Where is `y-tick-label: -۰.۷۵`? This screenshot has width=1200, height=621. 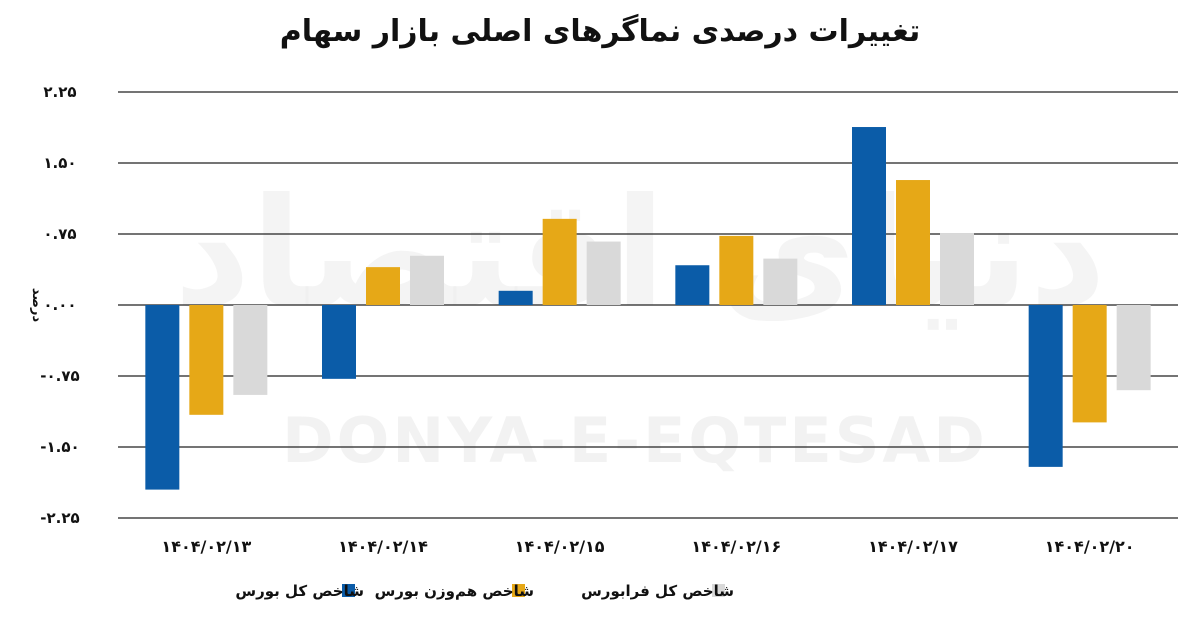 y-tick-label: -۰.۷۵ is located at coordinates (59, 376).